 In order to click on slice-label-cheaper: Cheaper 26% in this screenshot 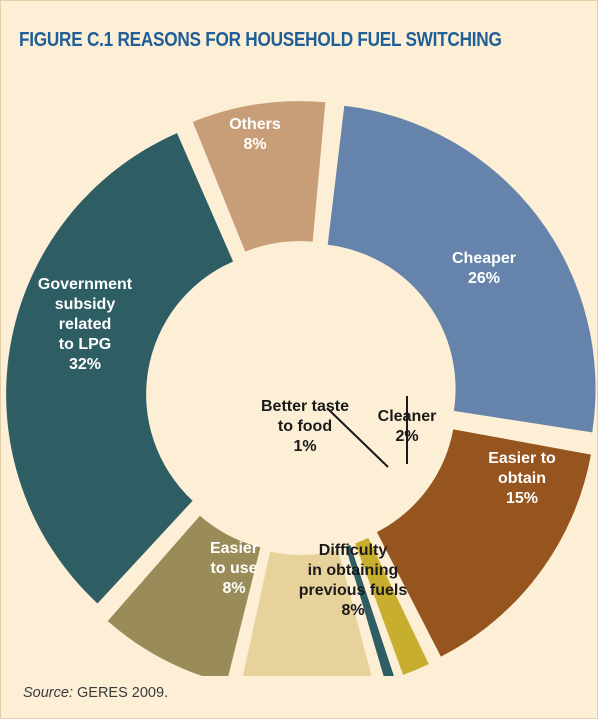, I will do `click(484, 268)`.